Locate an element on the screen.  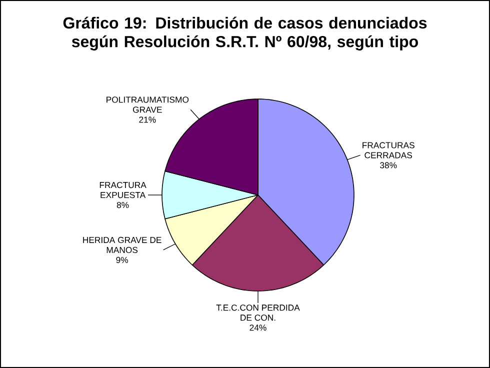
slice-label: POLITRAUMATISMO GRAVE is located at coordinates (147, 104).